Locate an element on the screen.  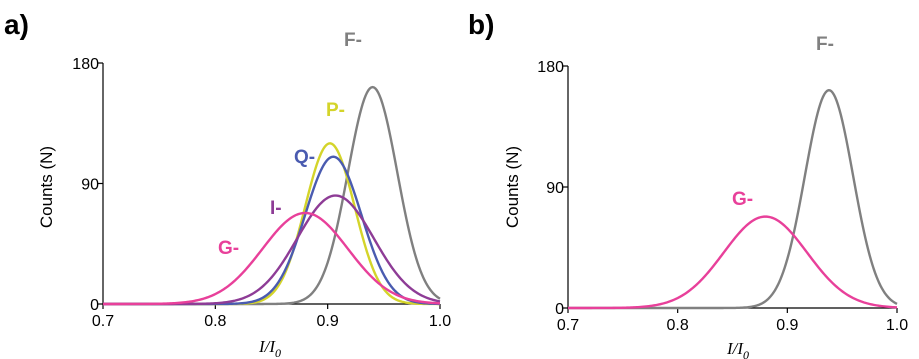
panel-a-y-tick-label: 90 is located at coordinates (90, 185).